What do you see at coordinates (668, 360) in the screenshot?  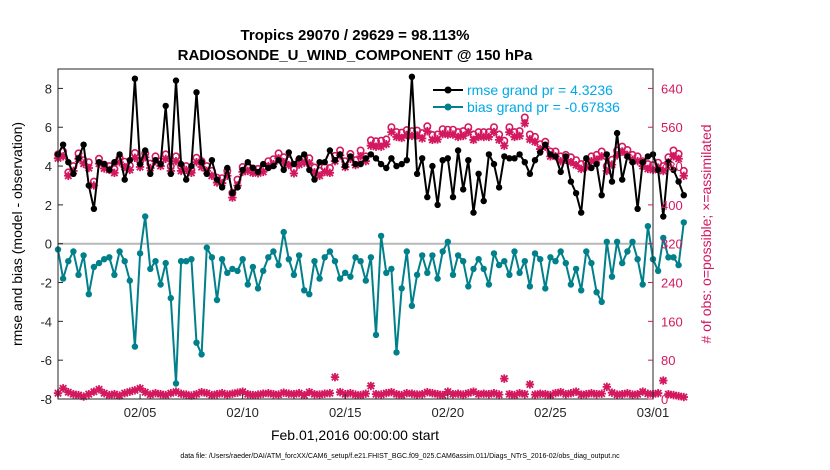 I see `right-y-tick-label: 80` at bounding box center [668, 360].